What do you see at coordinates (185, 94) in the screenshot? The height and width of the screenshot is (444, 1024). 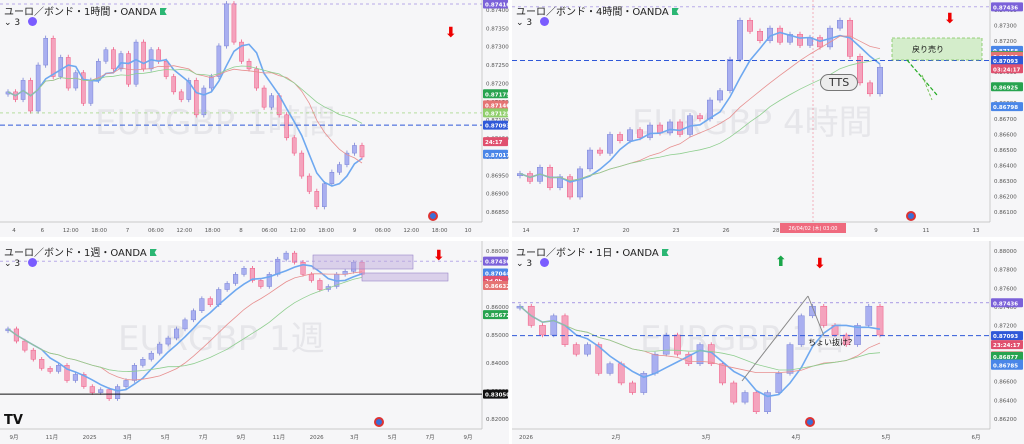 I see `ma-long-line` at bounding box center [185, 94].